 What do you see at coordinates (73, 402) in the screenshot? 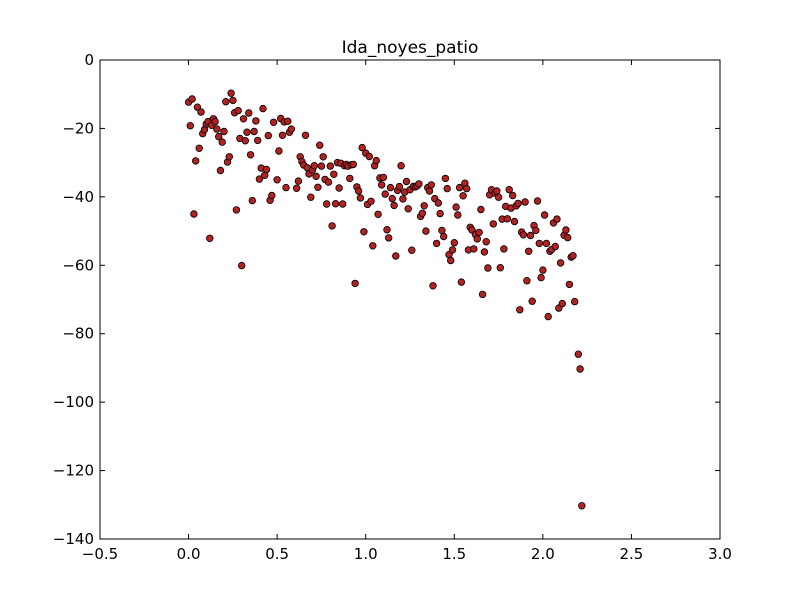
I see `y-tick-label: −100` at bounding box center [73, 402].